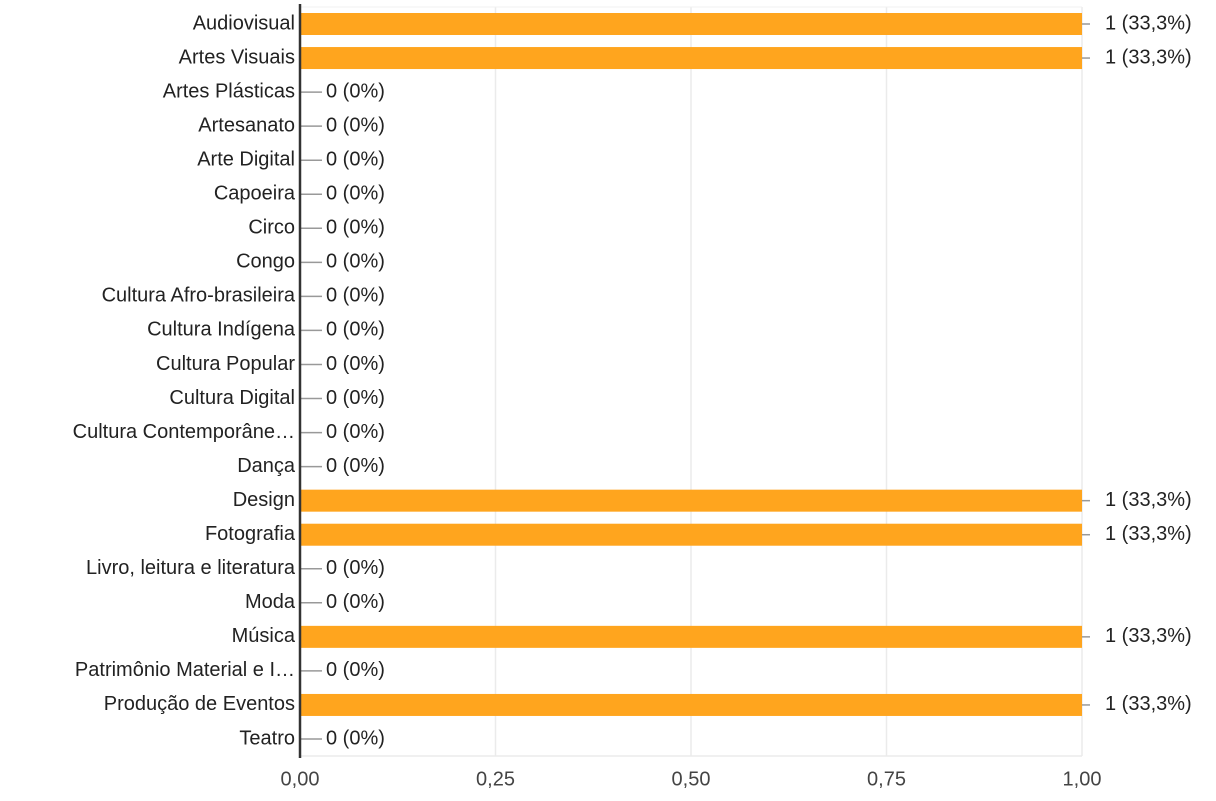  What do you see at coordinates (191, 568) in the screenshot?
I see `y-tick-label: Livro, leitura e literatura` at bounding box center [191, 568].